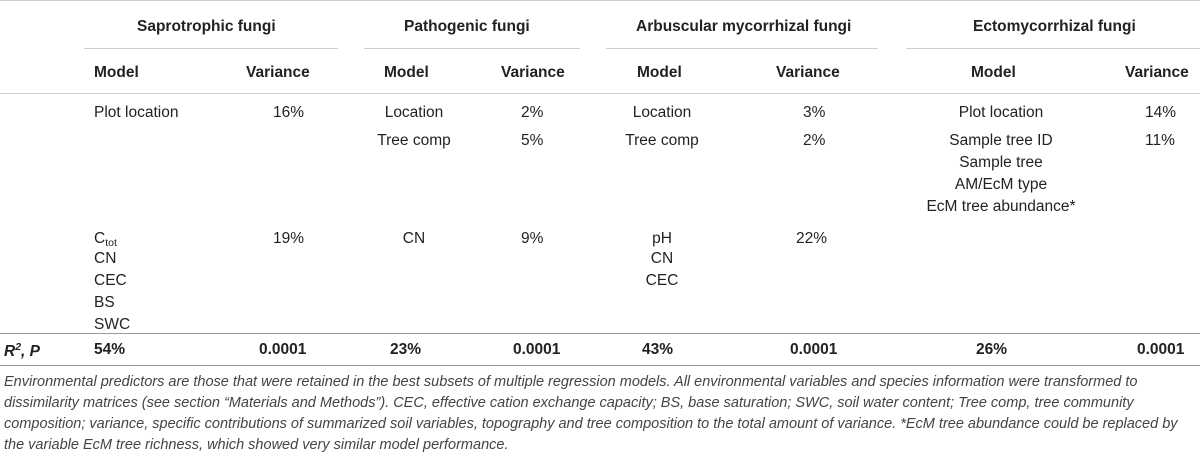 The height and width of the screenshot is (464, 1200). Describe the element at coordinates (532, 238) in the screenshot. I see `path-variance-soil: 9%` at that location.